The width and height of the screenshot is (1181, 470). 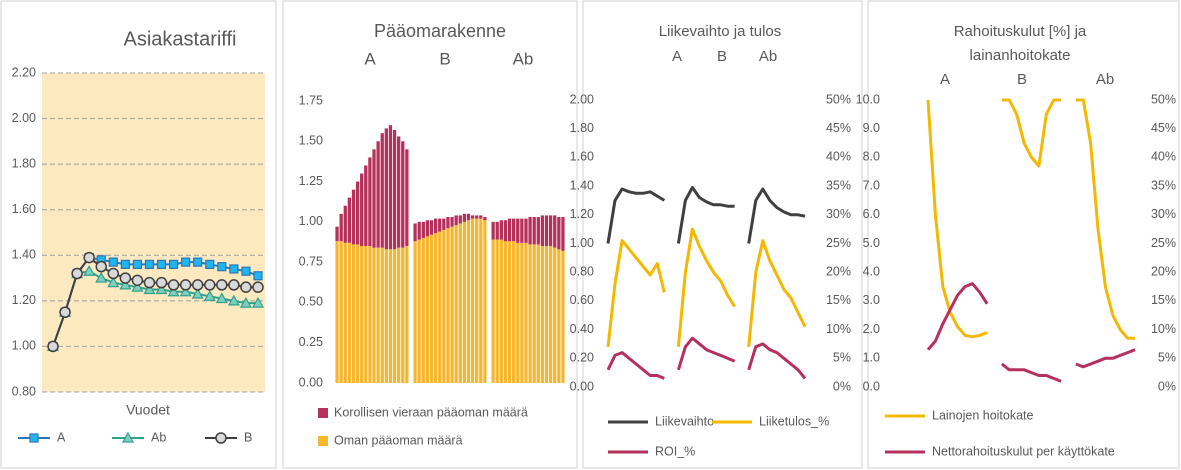 What do you see at coordinates (871, 386) in the screenshot?
I see `y-tick-label: 0.0` at bounding box center [871, 386].